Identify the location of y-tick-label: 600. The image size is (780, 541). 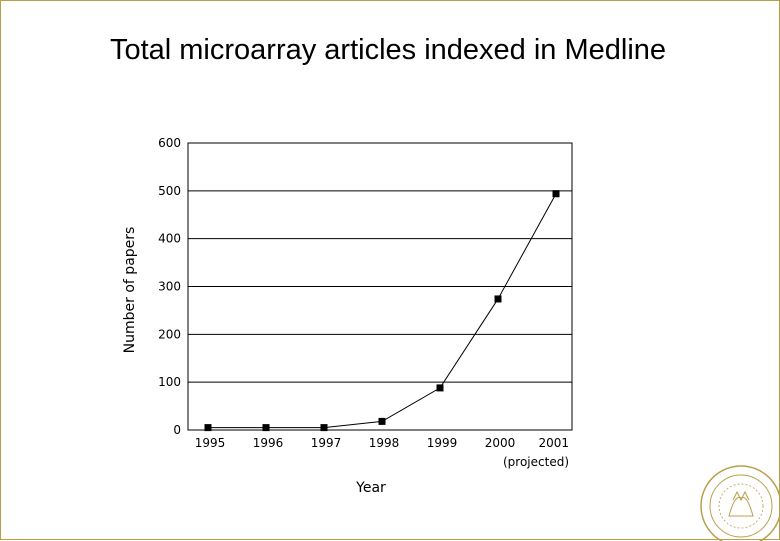
(169, 143).